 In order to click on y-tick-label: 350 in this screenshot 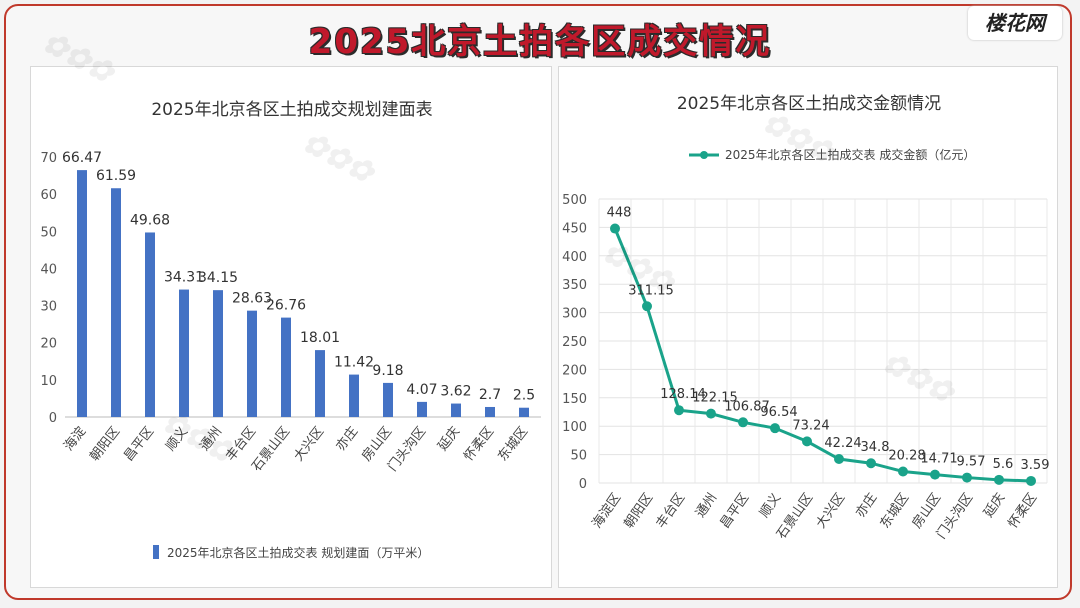, I will do `click(574, 285)`.